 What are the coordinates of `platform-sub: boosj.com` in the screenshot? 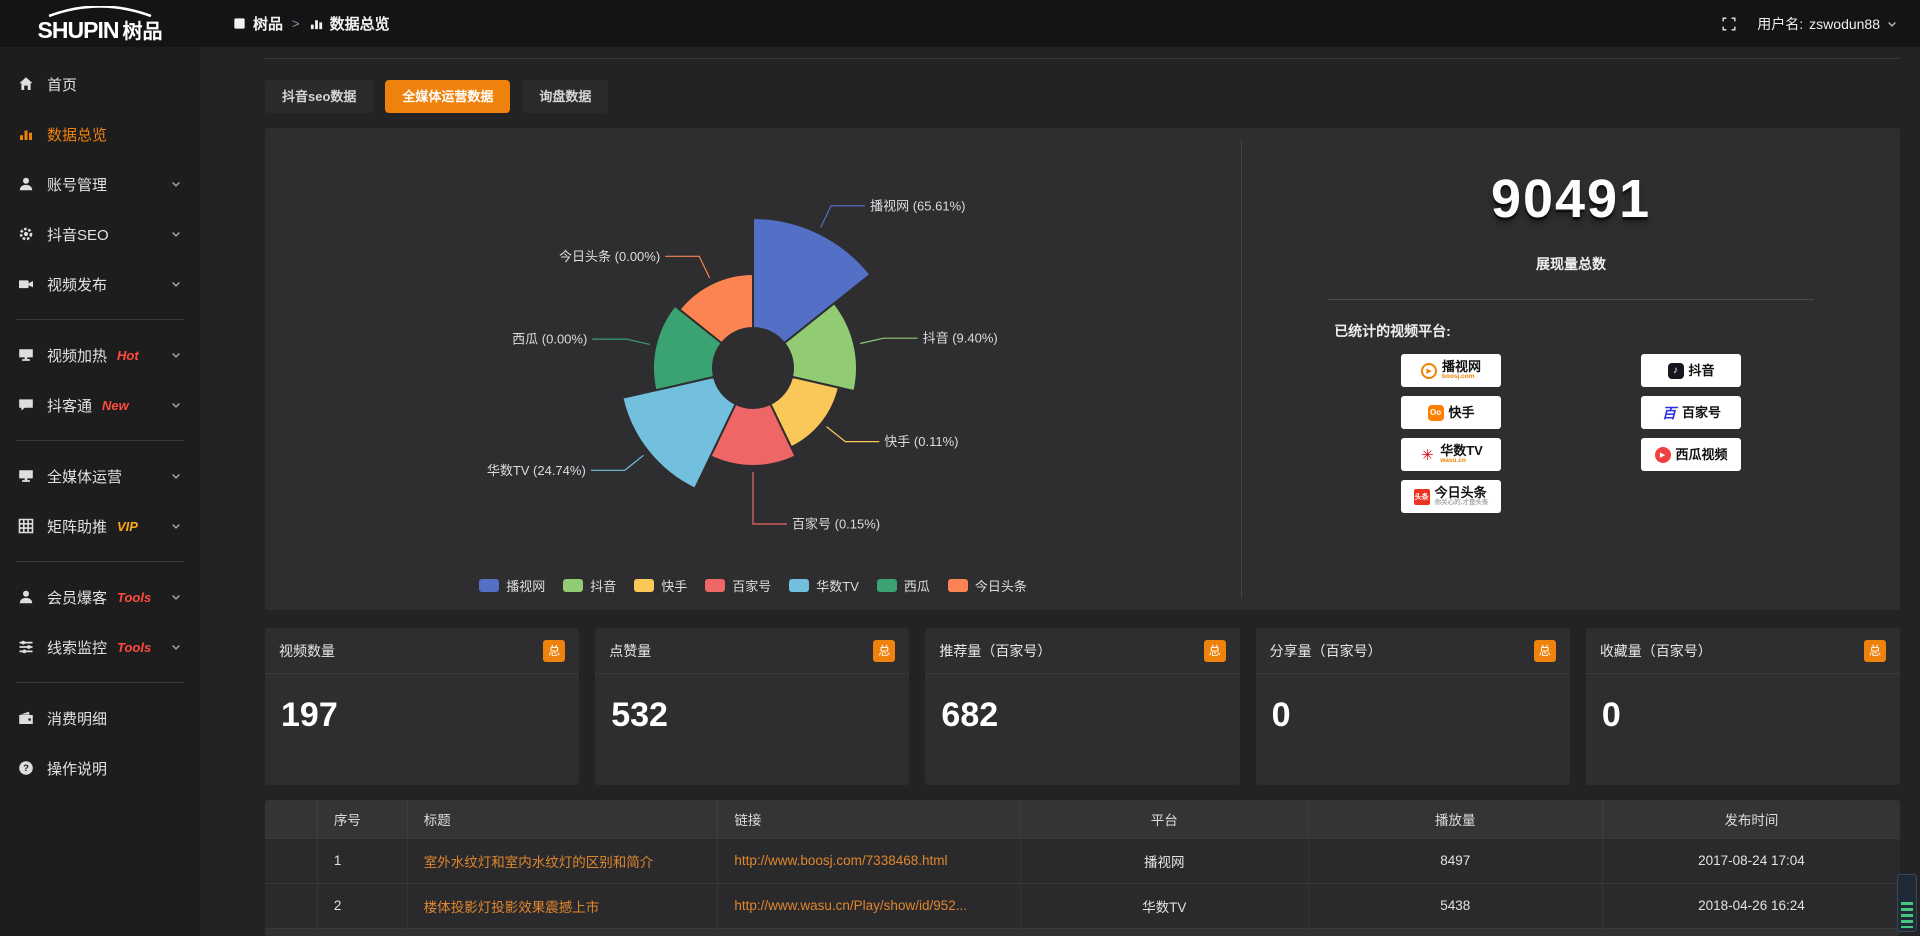 It's located at (1458, 376).